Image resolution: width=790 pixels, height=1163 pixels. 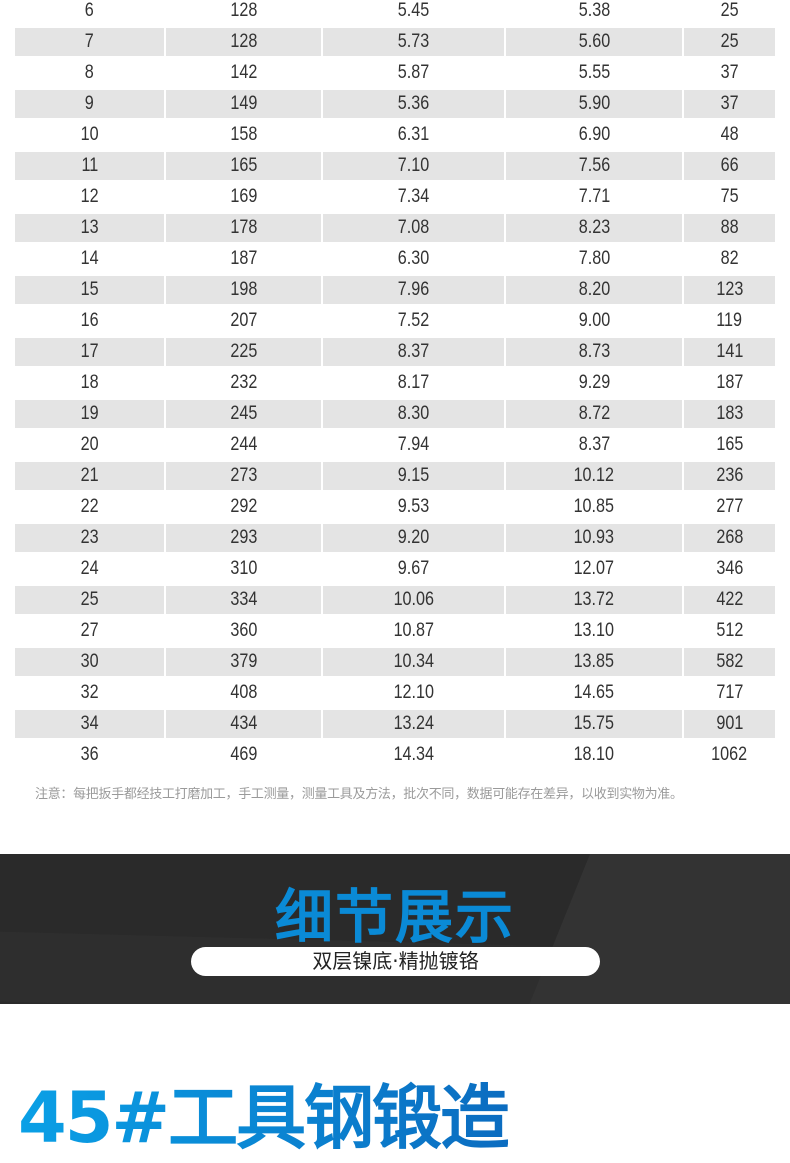 I want to click on table-cell: 8.30, so click(x=414, y=413).